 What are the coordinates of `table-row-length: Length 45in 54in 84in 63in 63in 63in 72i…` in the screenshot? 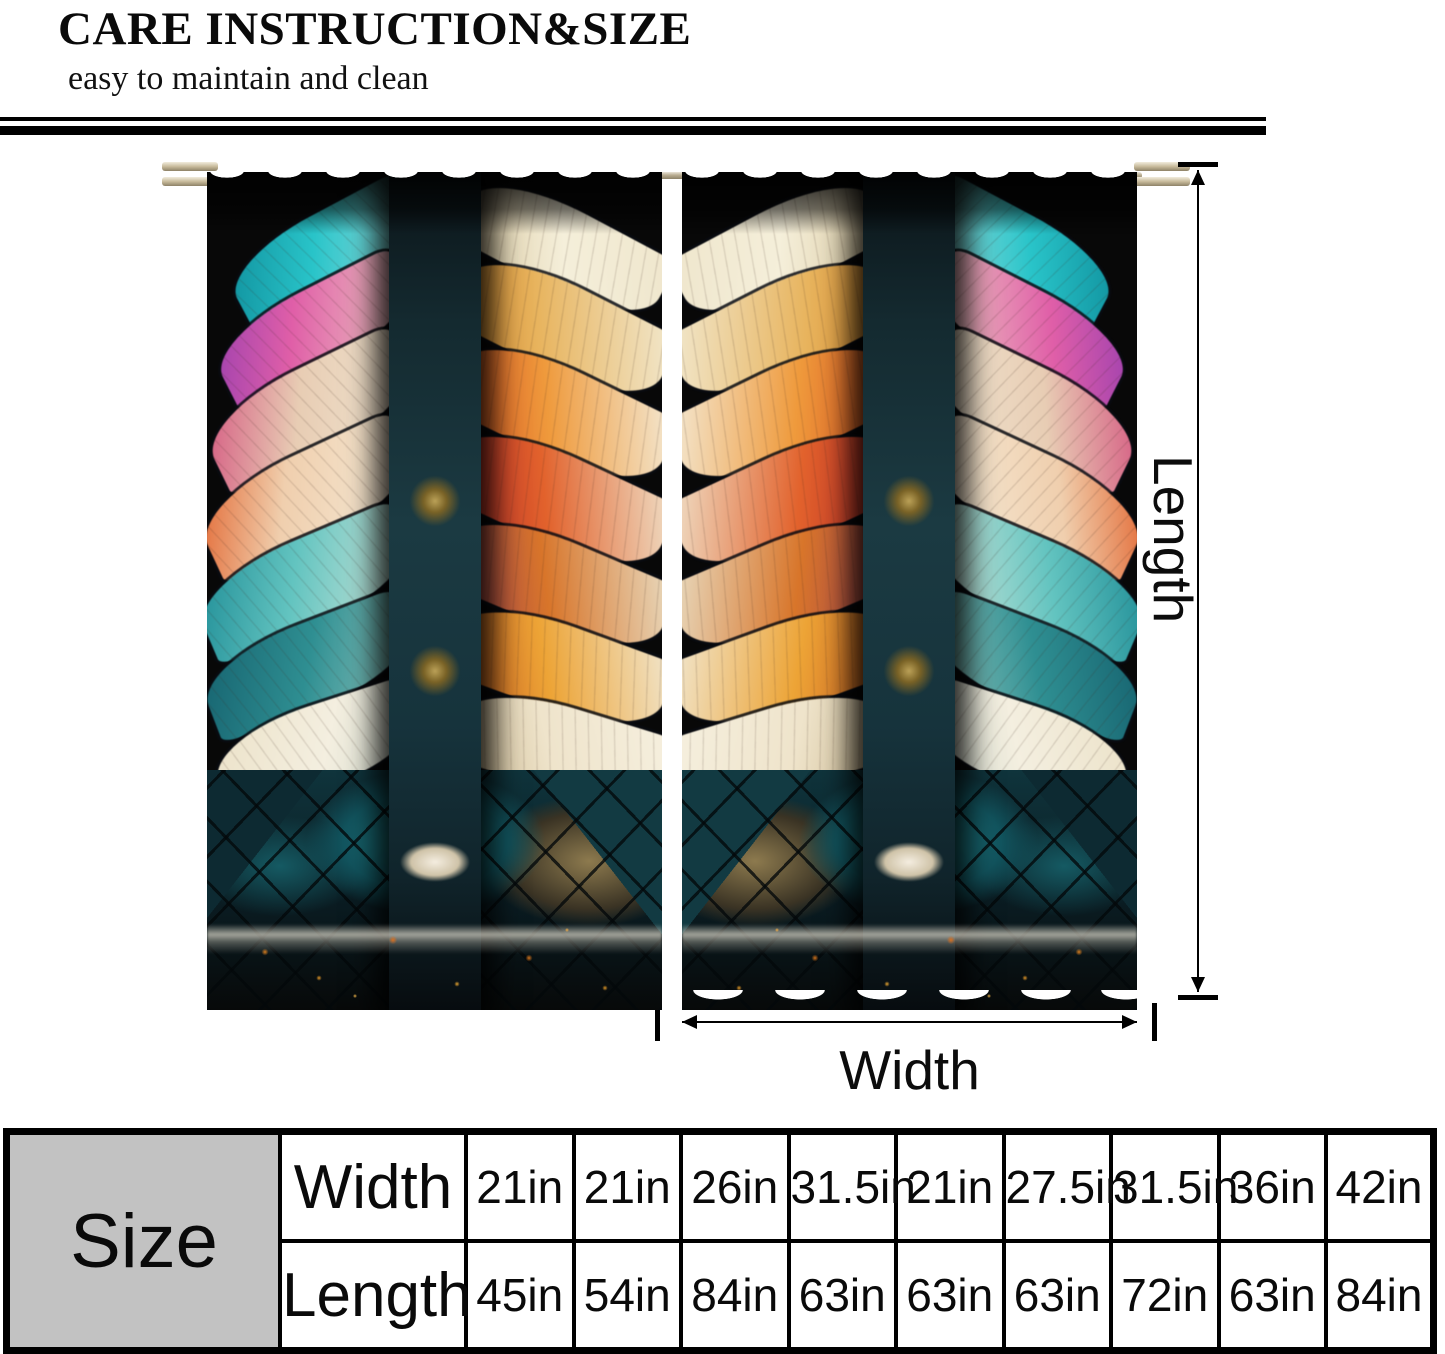 It's located at (721, 1296).